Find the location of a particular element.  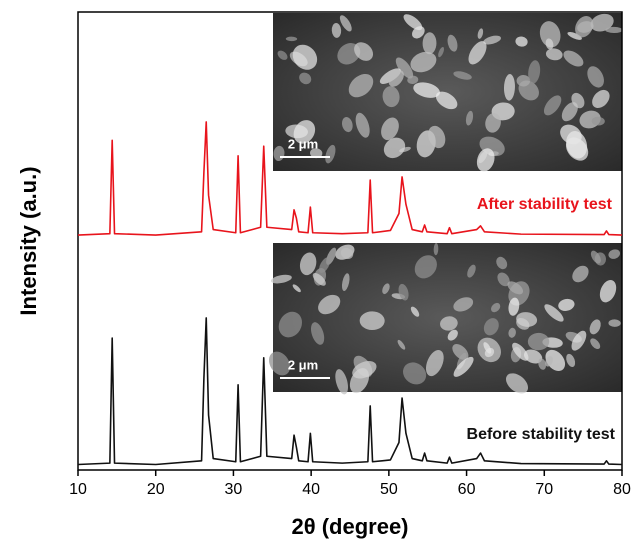

x-tick-label: 10 is located at coordinates (78, 489).